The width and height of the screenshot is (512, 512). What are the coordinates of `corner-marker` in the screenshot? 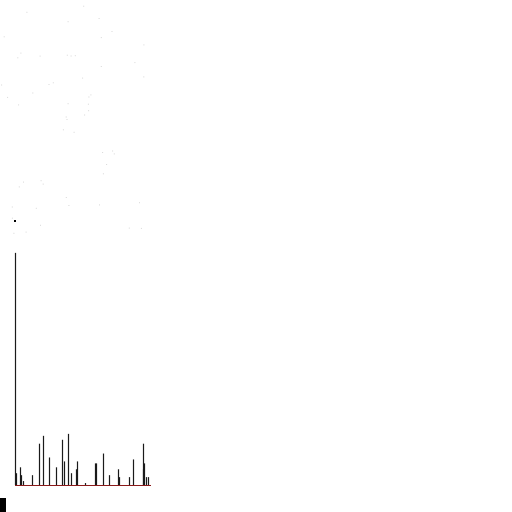 It's located at (3, 505).